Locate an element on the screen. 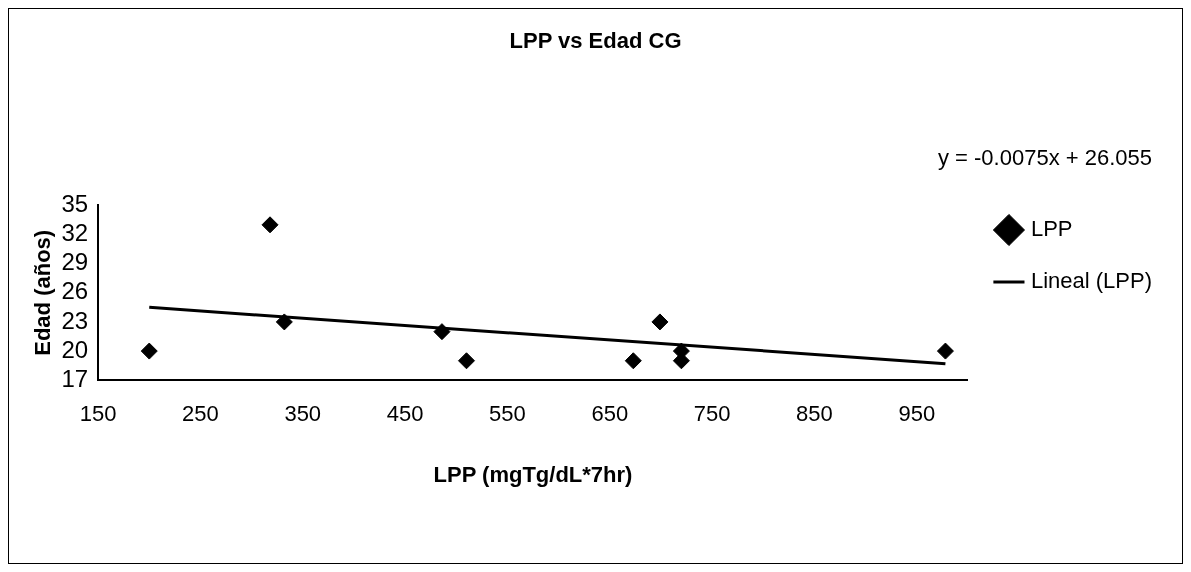 The height and width of the screenshot is (572, 1191). y-tick-label: 26 is located at coordinates (75, 291).